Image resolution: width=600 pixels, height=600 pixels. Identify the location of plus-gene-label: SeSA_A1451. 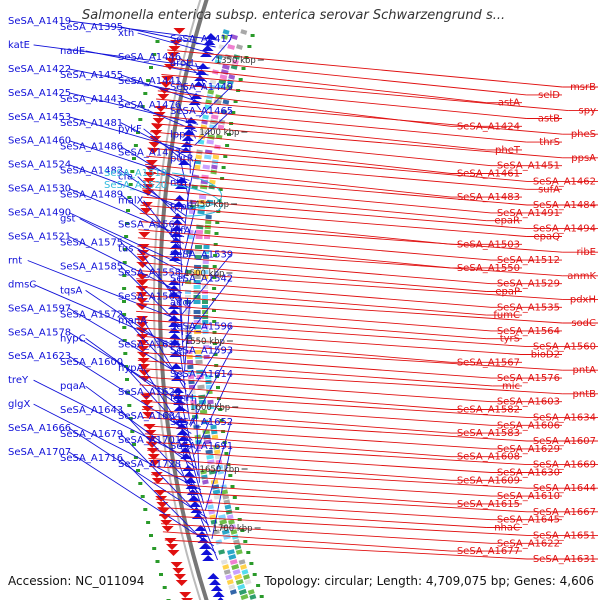
(528, 166).